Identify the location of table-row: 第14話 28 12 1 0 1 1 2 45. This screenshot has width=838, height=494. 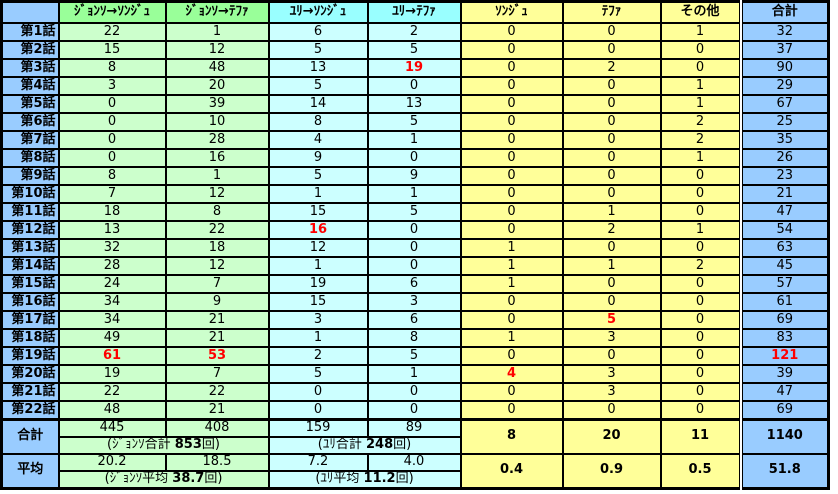
(415, 266).